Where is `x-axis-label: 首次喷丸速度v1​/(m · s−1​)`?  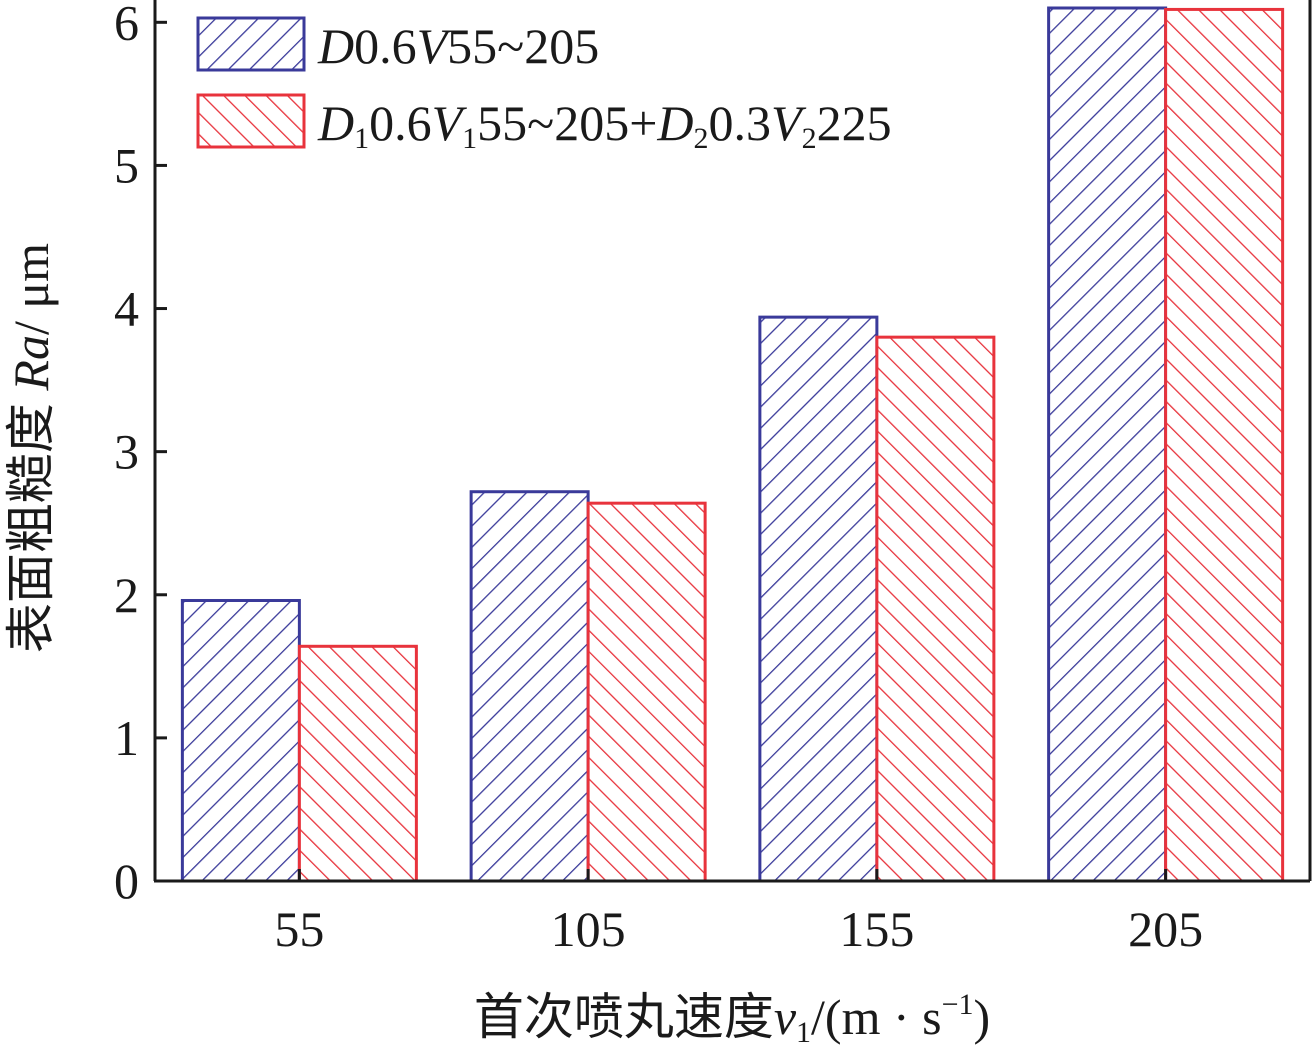
x-axis-label: 首次喷丸速度v1​/(m · s−1​) is located at coordinates (732, 1018).